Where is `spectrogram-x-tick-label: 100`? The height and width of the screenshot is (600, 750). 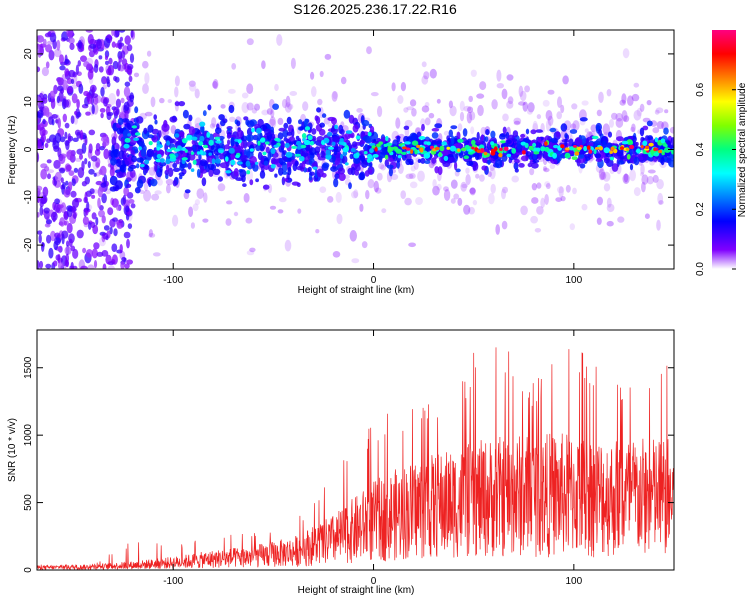 spectrogram-x-tick-label: 100 is located at coordinates (573, 280).